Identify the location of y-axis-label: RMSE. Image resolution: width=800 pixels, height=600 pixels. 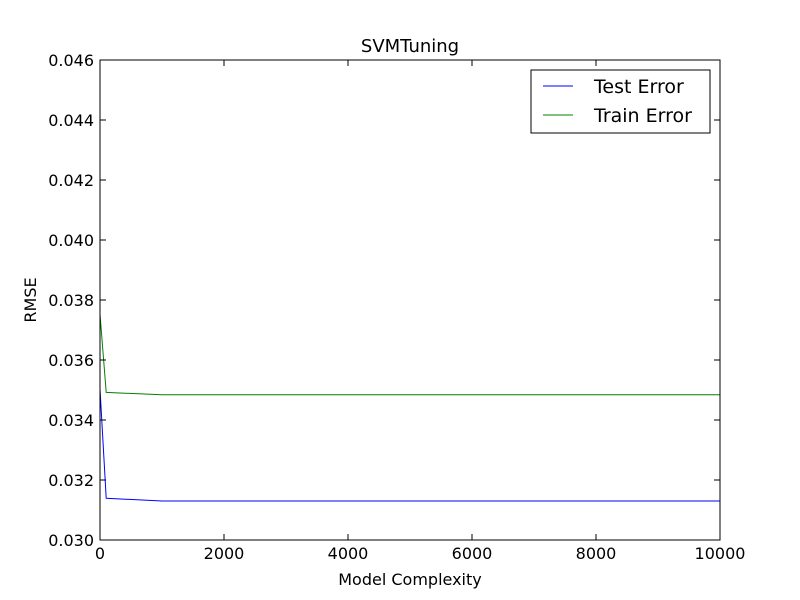
(30, 299).